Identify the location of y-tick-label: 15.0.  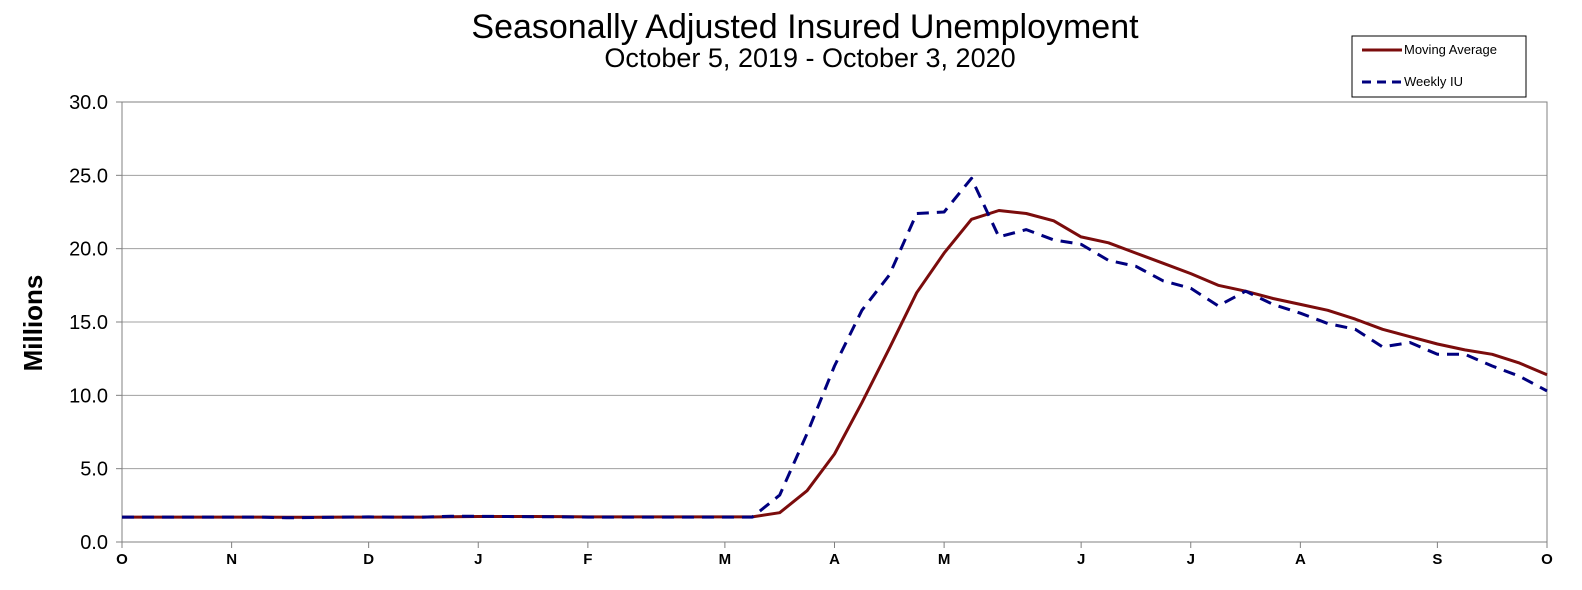
(88, 323).